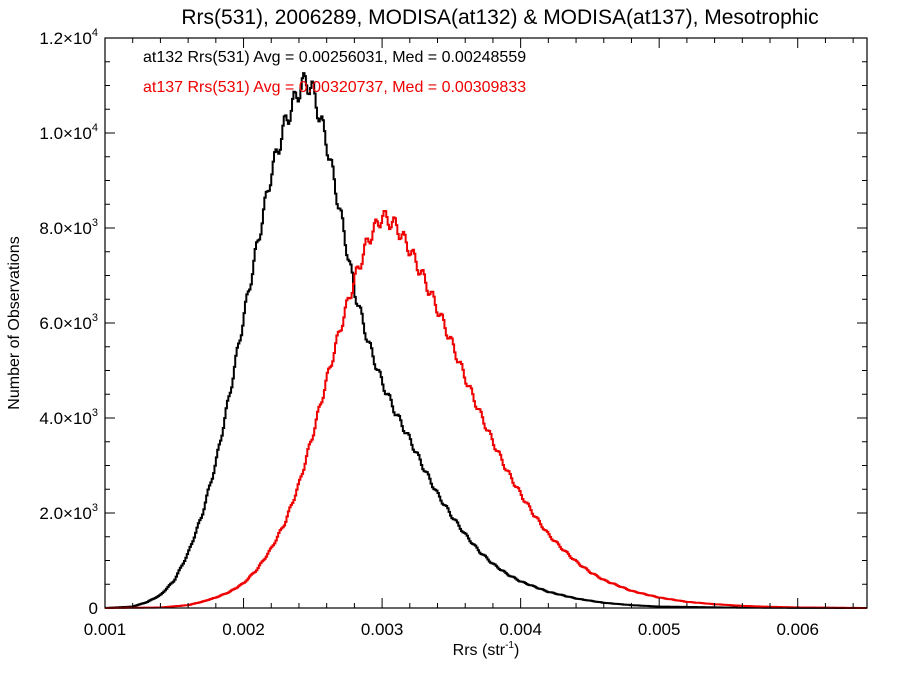 The width and height of the screenshot is (900, 675). What do you see at coordinates (105, 629) in the screenshot?
I see `x-tick-label: 0.001` at bounding box center [105, 629].